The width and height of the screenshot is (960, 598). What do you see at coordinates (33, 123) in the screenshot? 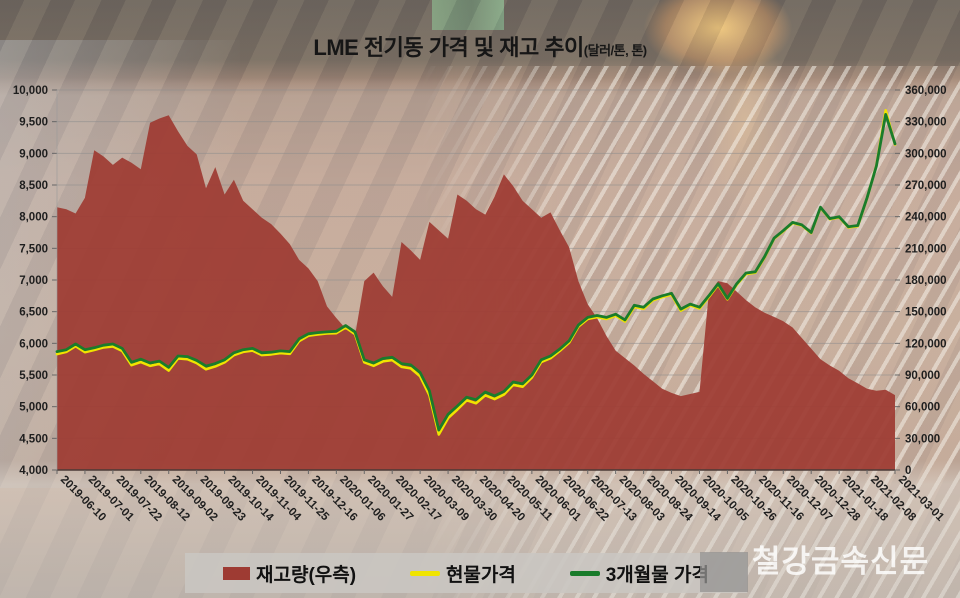
I see `y-axis-label-left: 9,500` at bounding box center [33, 123].